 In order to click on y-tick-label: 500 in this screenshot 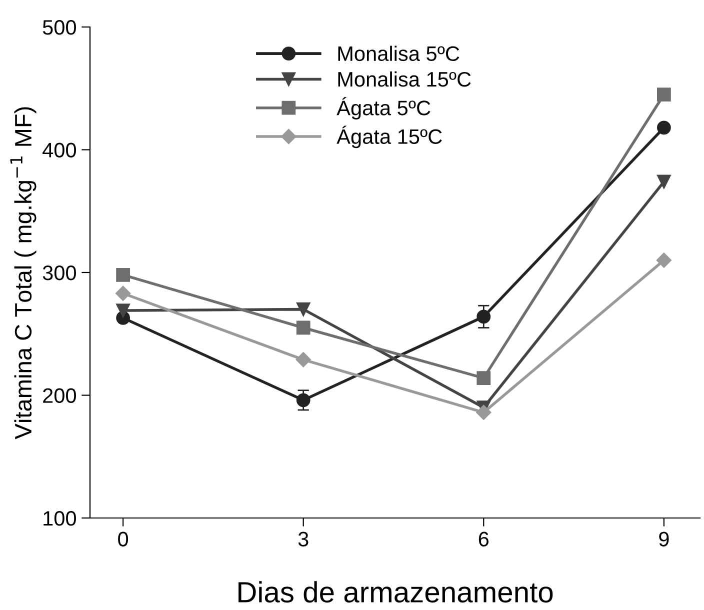, I will do `click(59, 27)`.